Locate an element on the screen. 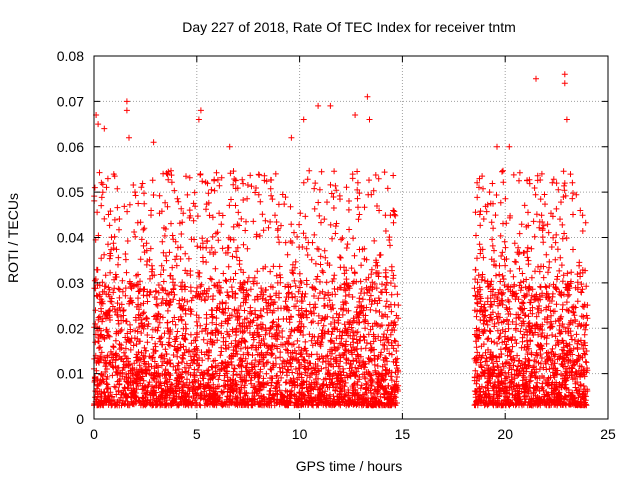 The height and width of the screenshot is (480, 640). x-axis-label: GPS time / hours is located at coordinates (349, 466).